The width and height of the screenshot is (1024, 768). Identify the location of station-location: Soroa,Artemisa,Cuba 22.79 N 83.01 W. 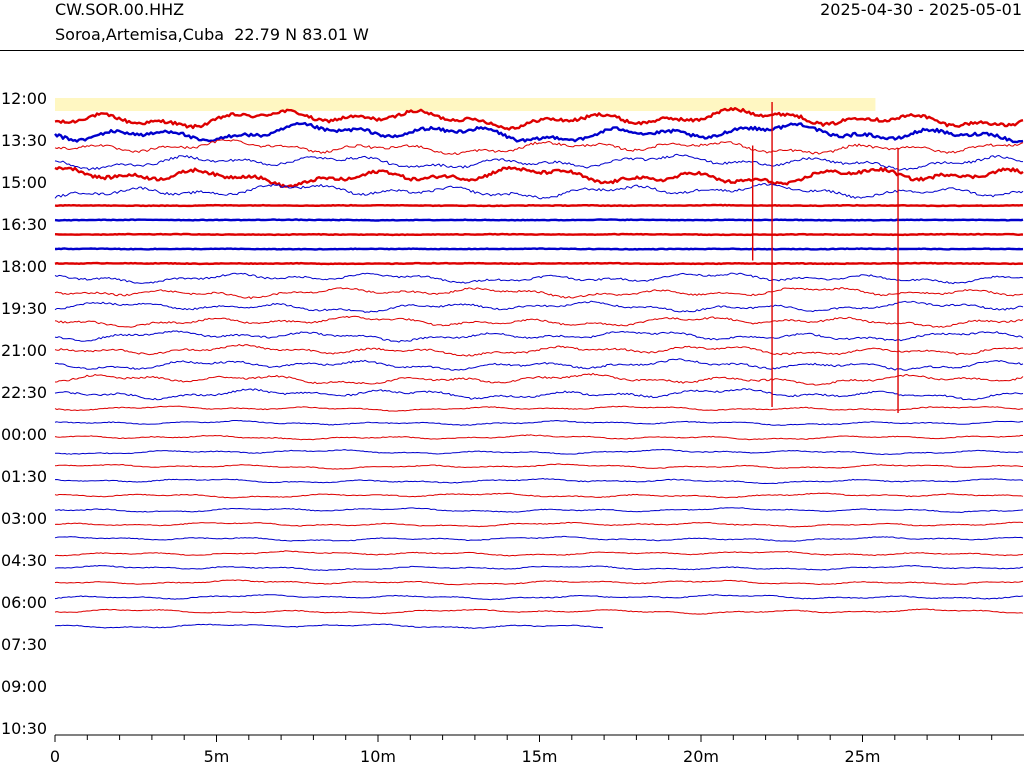
(212, 34).